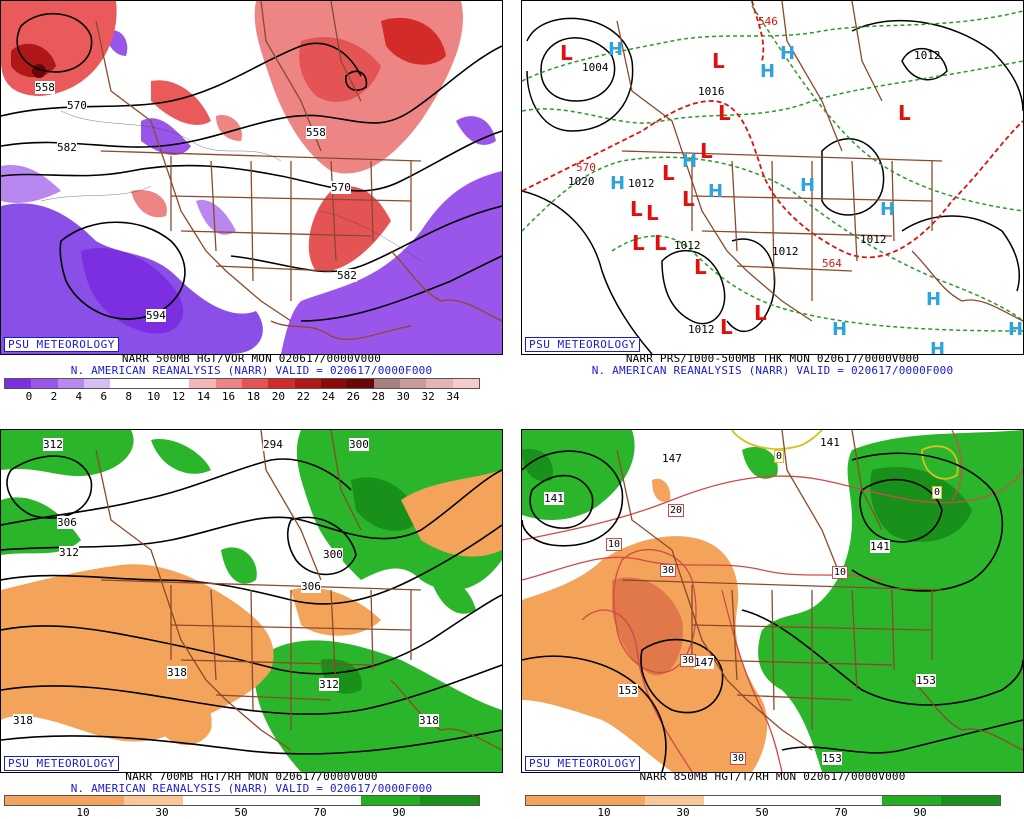 This screenshot has height=819, width=1024. What do you see at coordinates (676, 510) in the screenshot?
I see `temperature-label: 20` at bounding box center [676, 510].